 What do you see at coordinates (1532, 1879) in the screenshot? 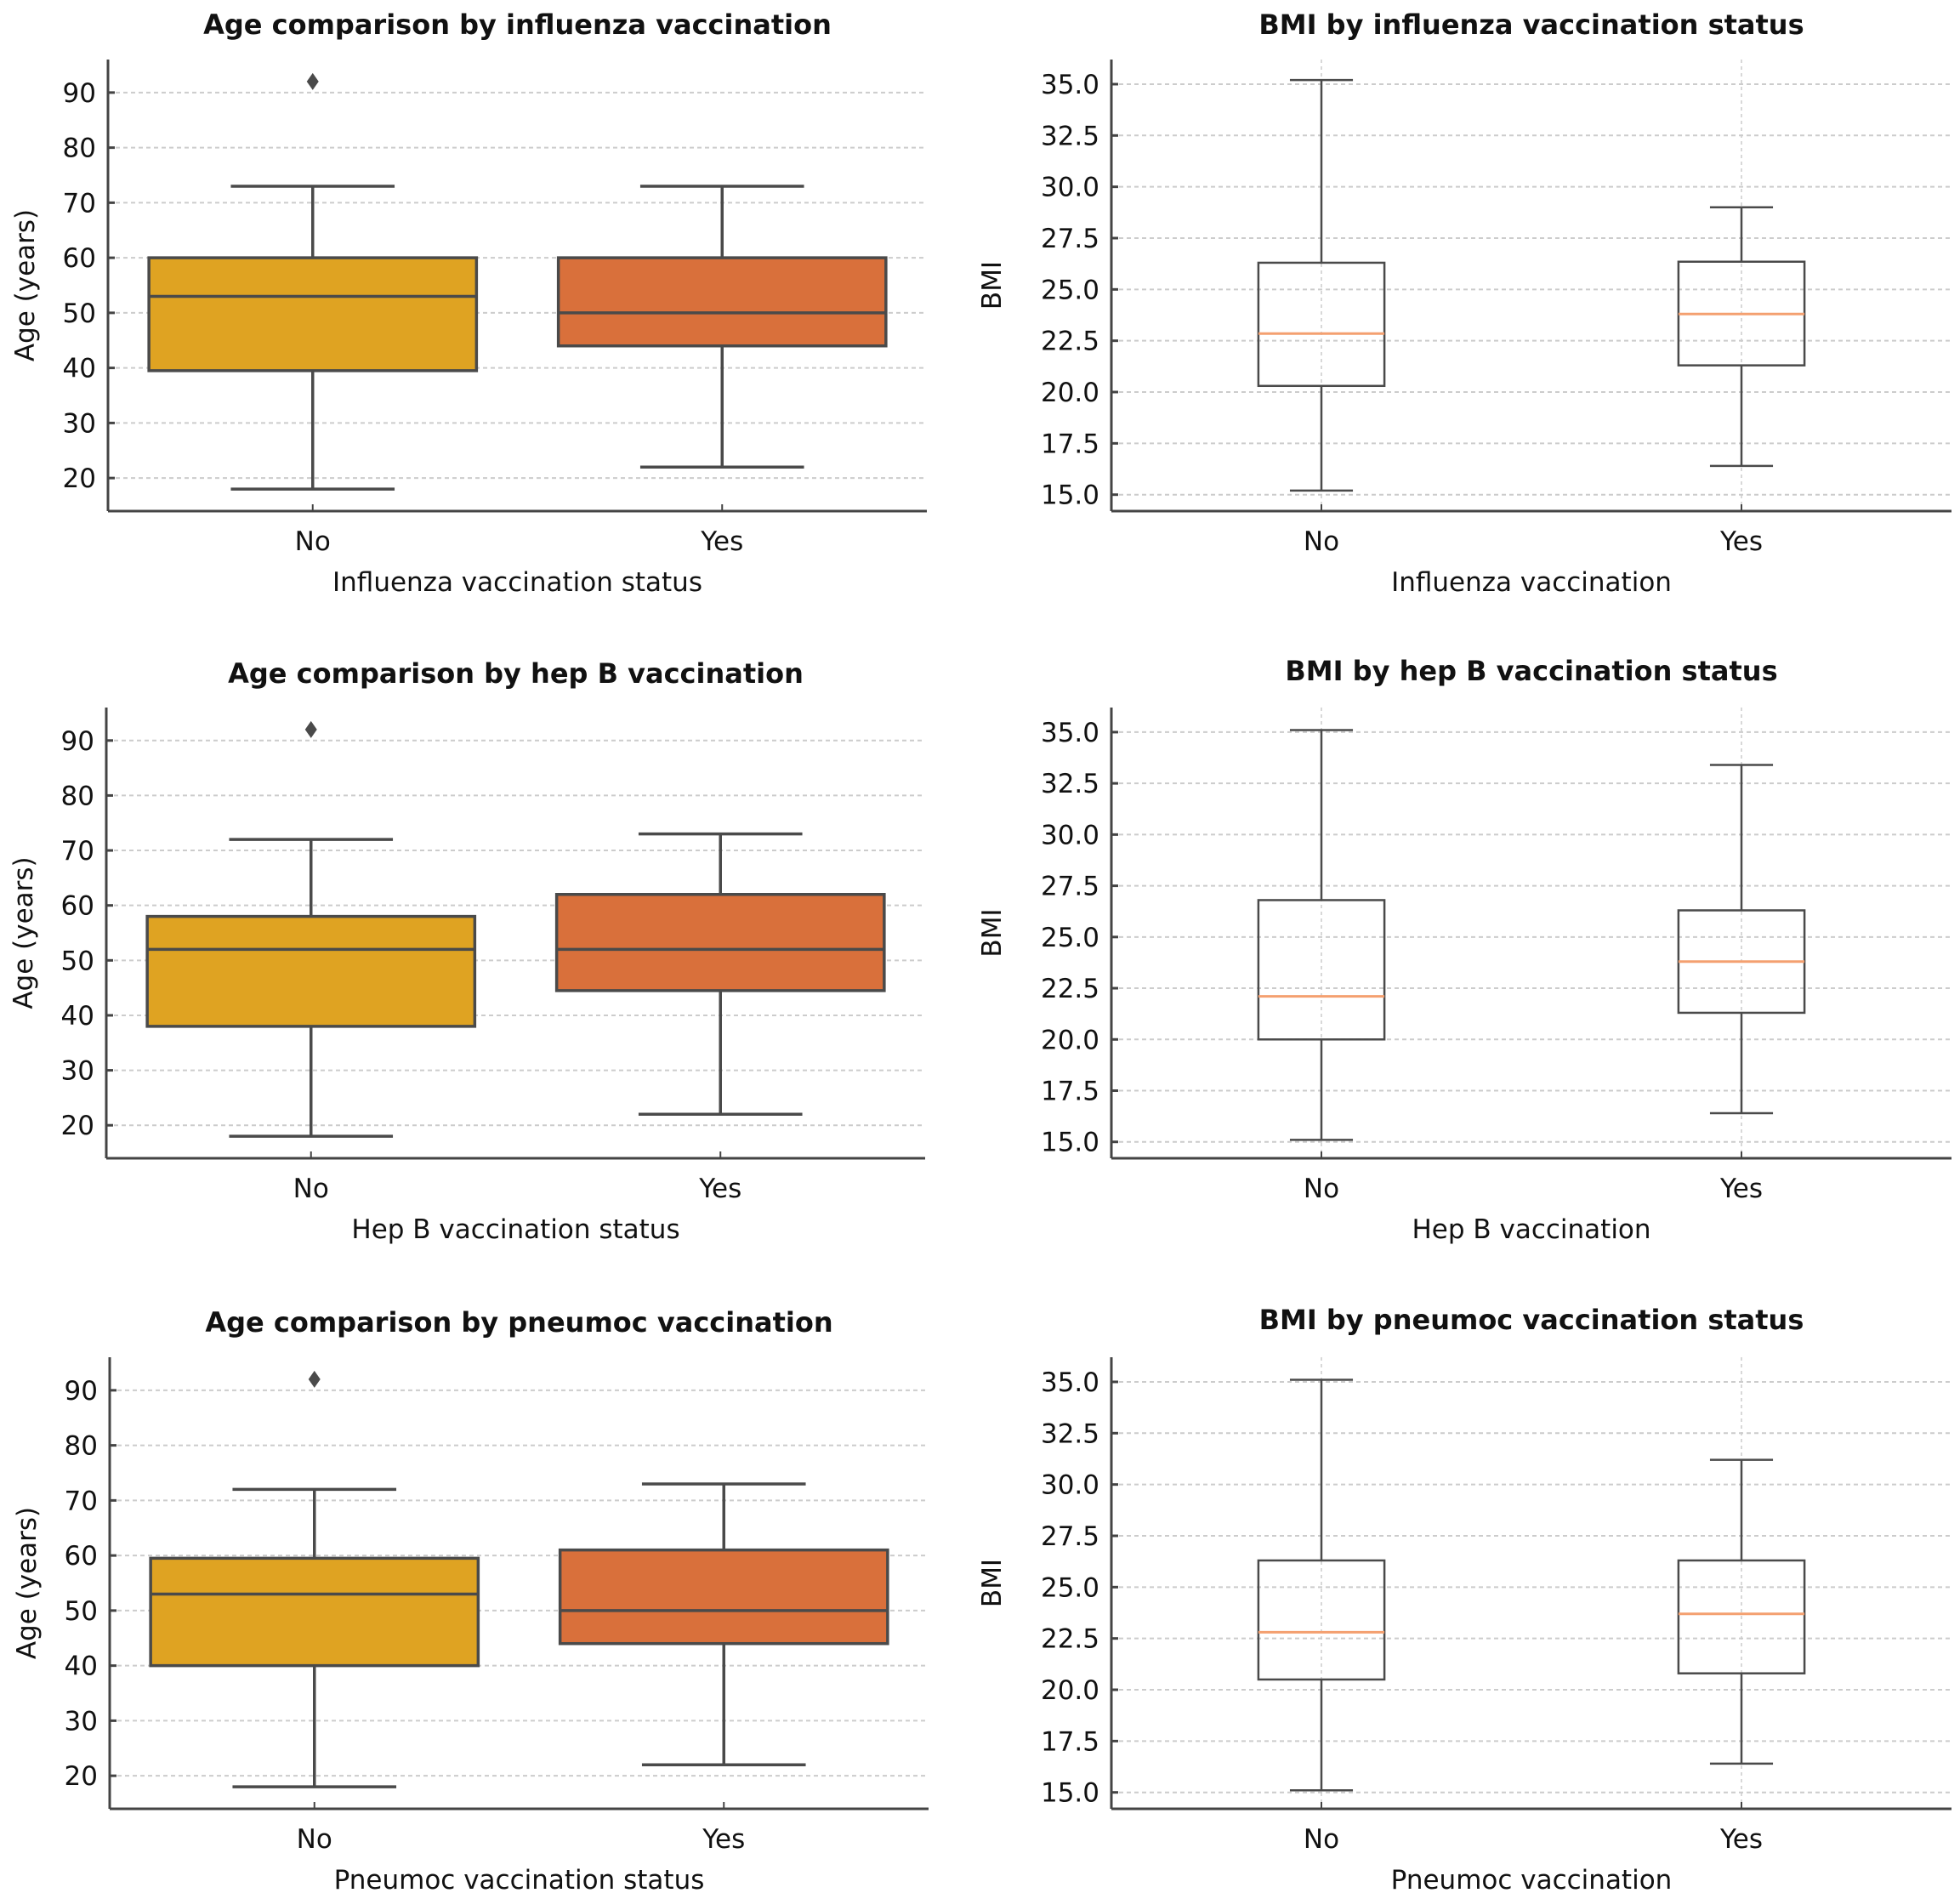
I see `x-axis-label: Pneumoc vaccination` at bounding box center [1532, 1879].